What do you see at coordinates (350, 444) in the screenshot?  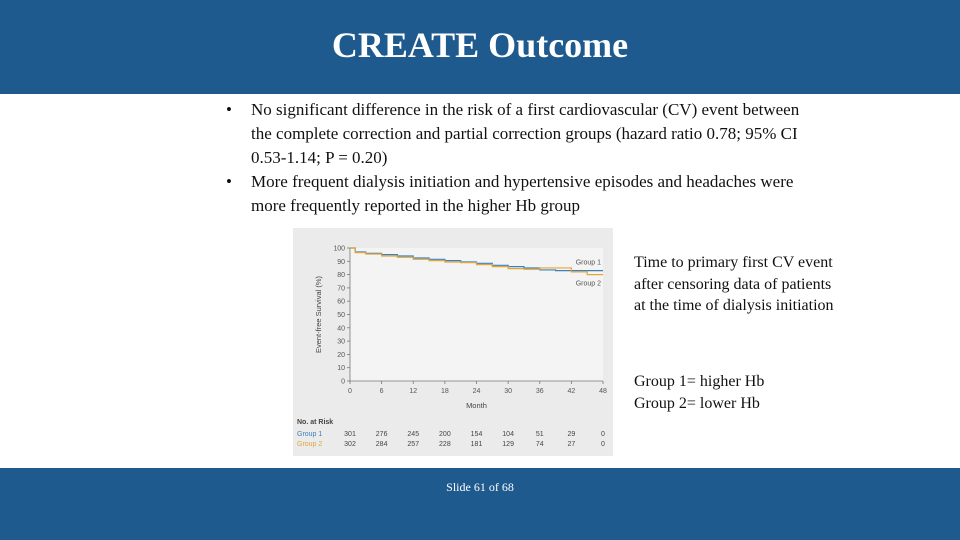 I see `at-risk-value: 302` at bounding box center [350, 444].